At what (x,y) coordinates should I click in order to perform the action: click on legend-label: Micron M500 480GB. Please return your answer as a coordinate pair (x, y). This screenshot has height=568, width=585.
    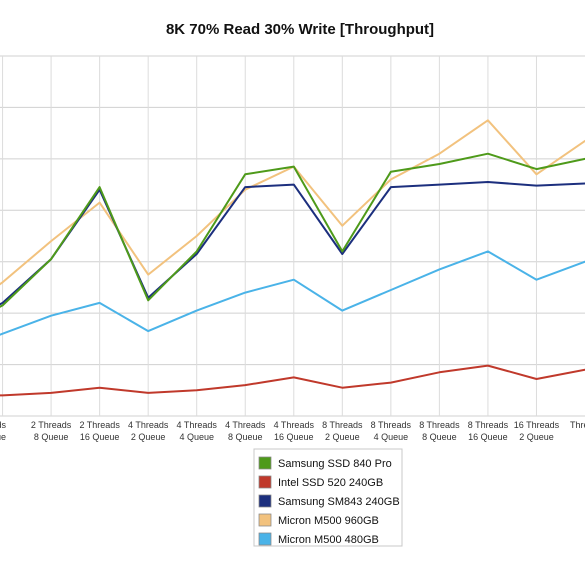
    Looking at the image, I should click on (328, 540).